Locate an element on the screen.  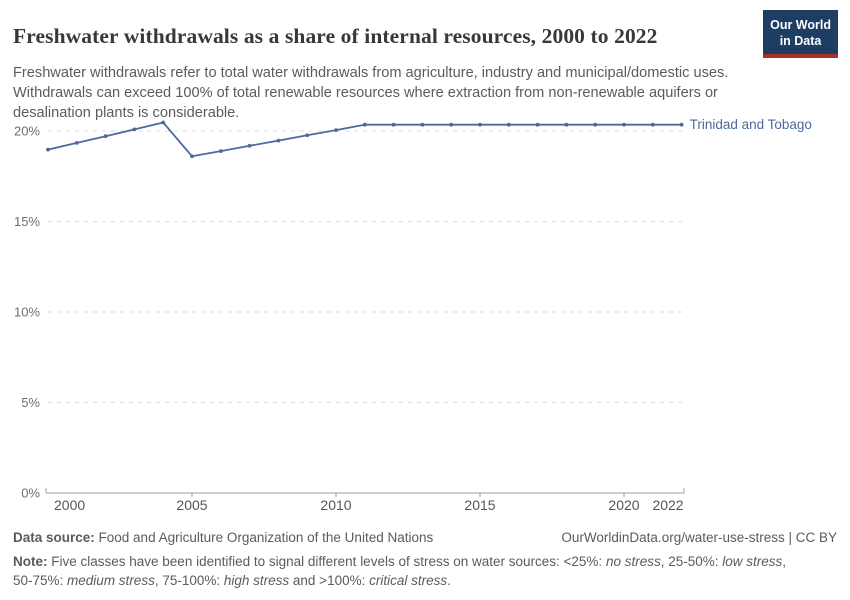
y-axis-tick-label: 20% is located at coordinates (27, 131).